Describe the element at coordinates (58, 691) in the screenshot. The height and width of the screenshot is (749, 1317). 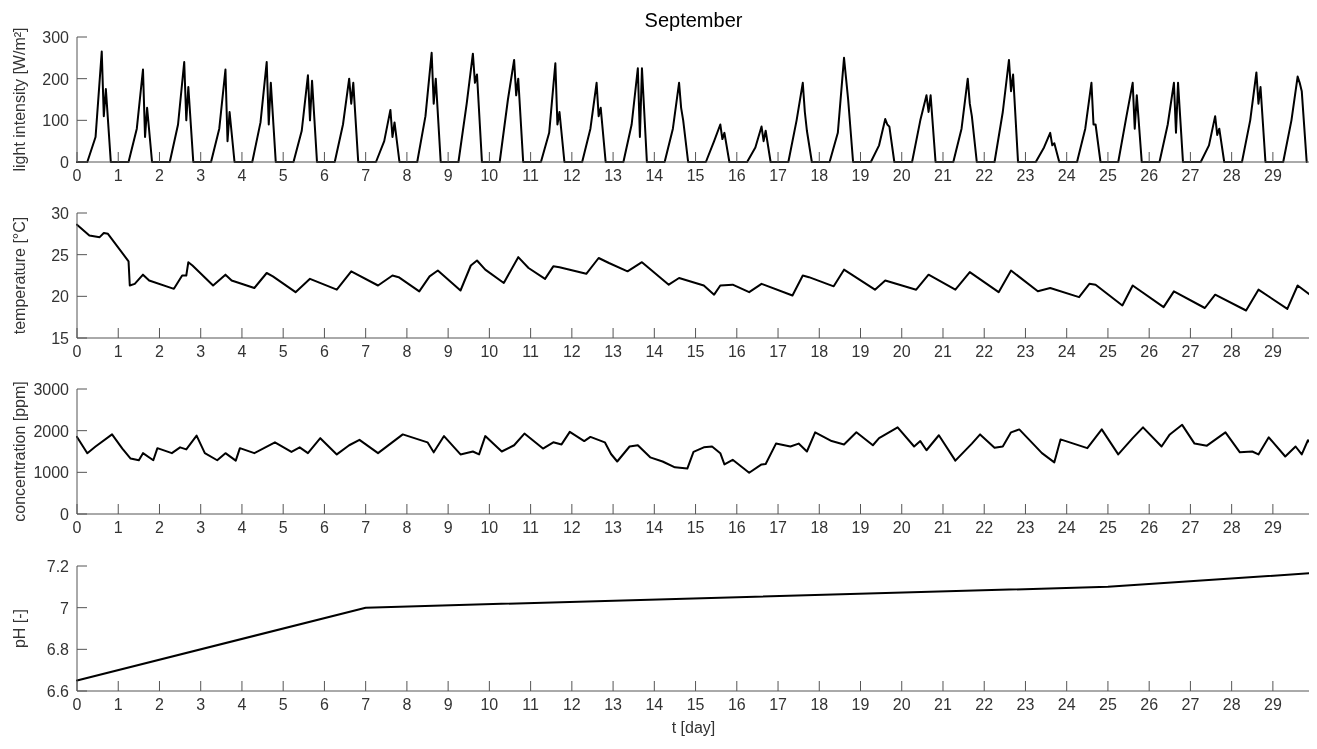
I see `y-tick-label: 6.6` at that location.